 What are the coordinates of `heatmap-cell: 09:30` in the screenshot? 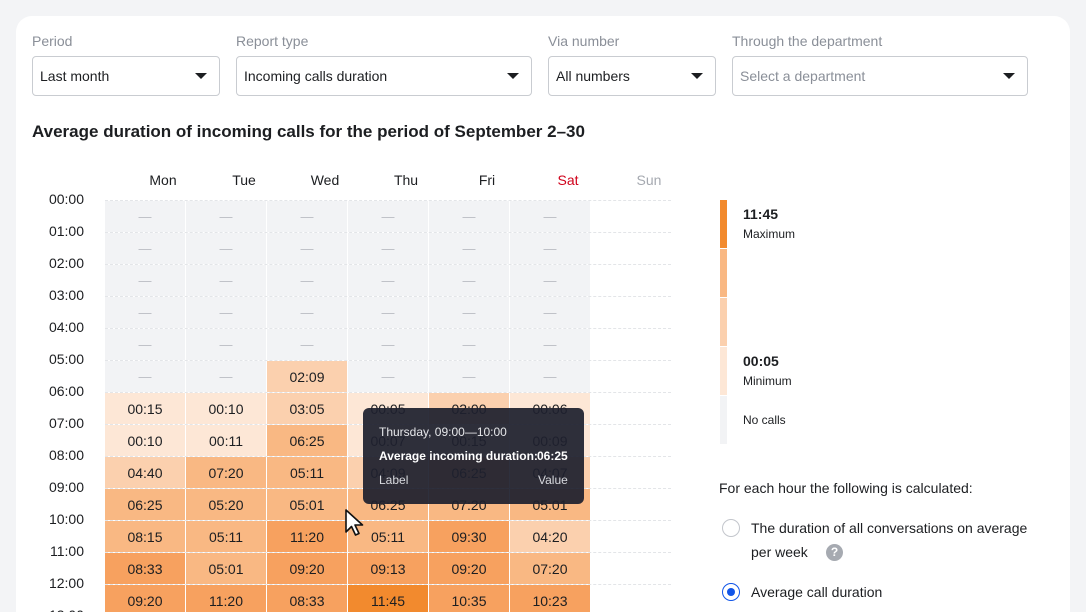 It's located at (469, 536).